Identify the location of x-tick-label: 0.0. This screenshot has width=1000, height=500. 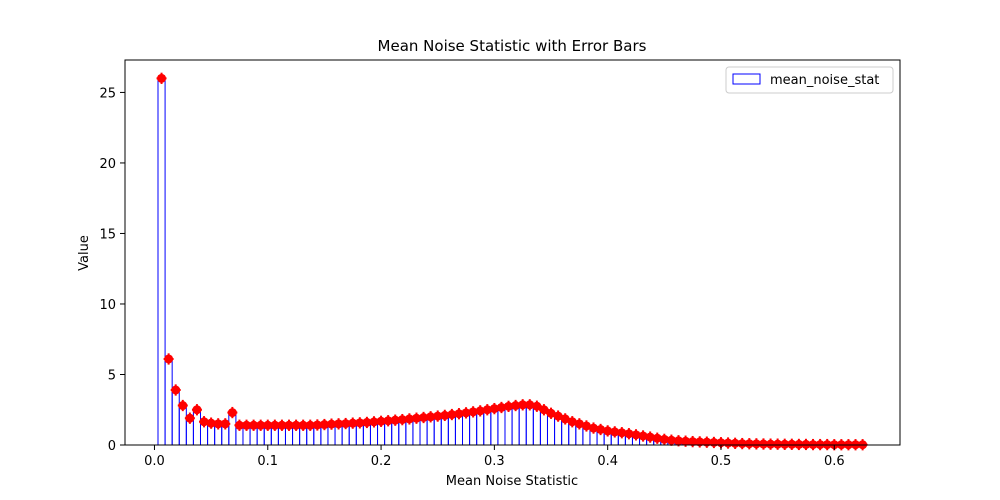
(154, 461).